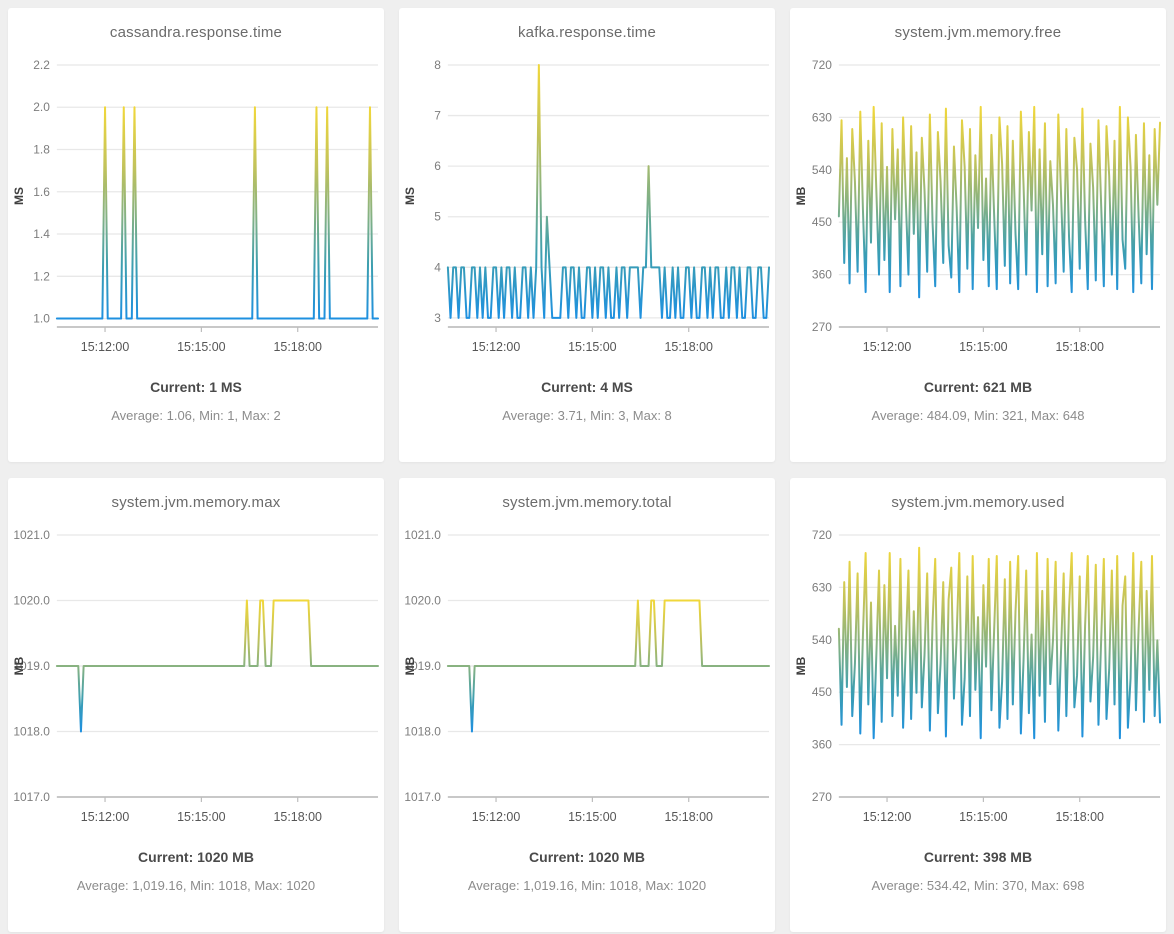 The width and height of the screenshot is (1174, 934). I want to click on current-value: Current: 4 MS, so click(587, 387).